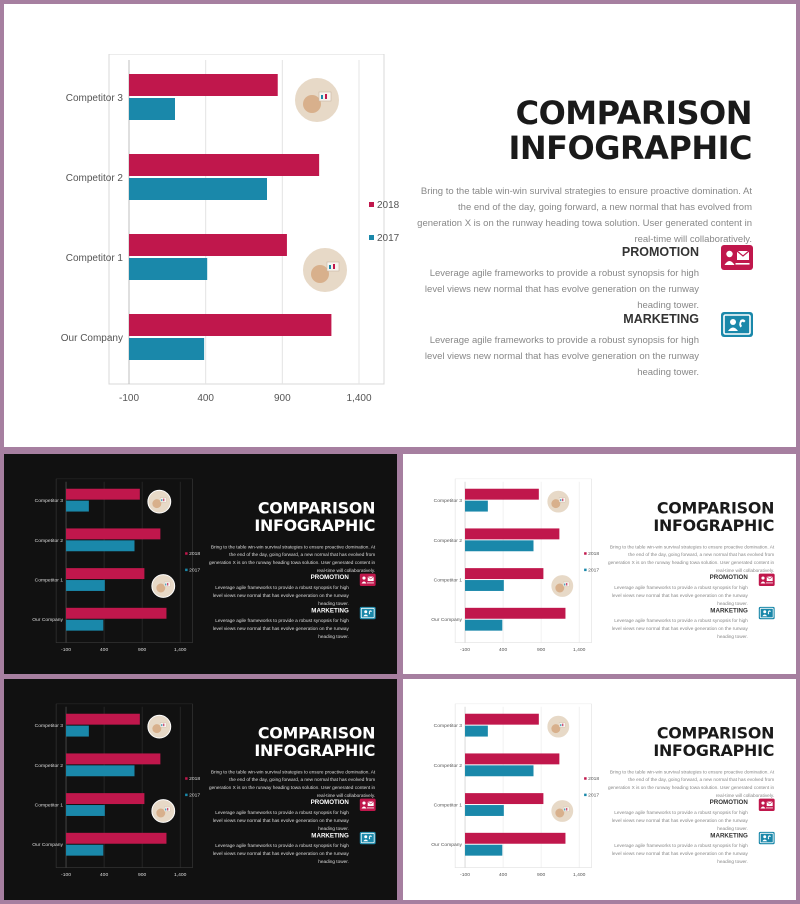 The height and width of the screenshot is (904, 800). Describe the element at coordinates (523, 785) in the screenshot. I see `plot-frame` at that location.